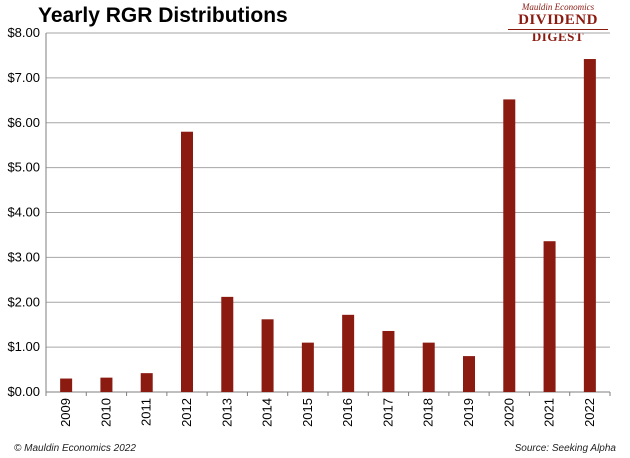  I want to click on brand-line-top: Mauldin Economics, so click(558, 7).